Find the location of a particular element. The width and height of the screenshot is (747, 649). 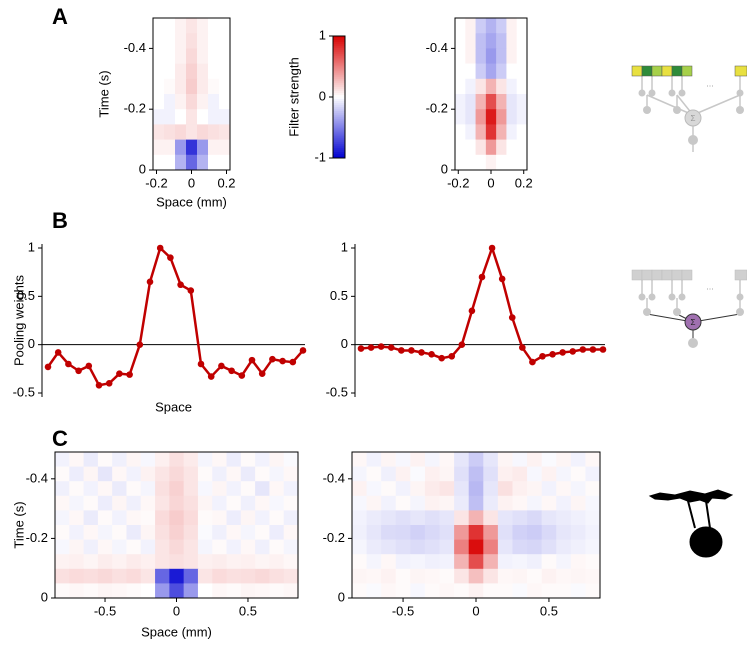

y-tick-label: -0.2 is located at coordinates (135, 108).